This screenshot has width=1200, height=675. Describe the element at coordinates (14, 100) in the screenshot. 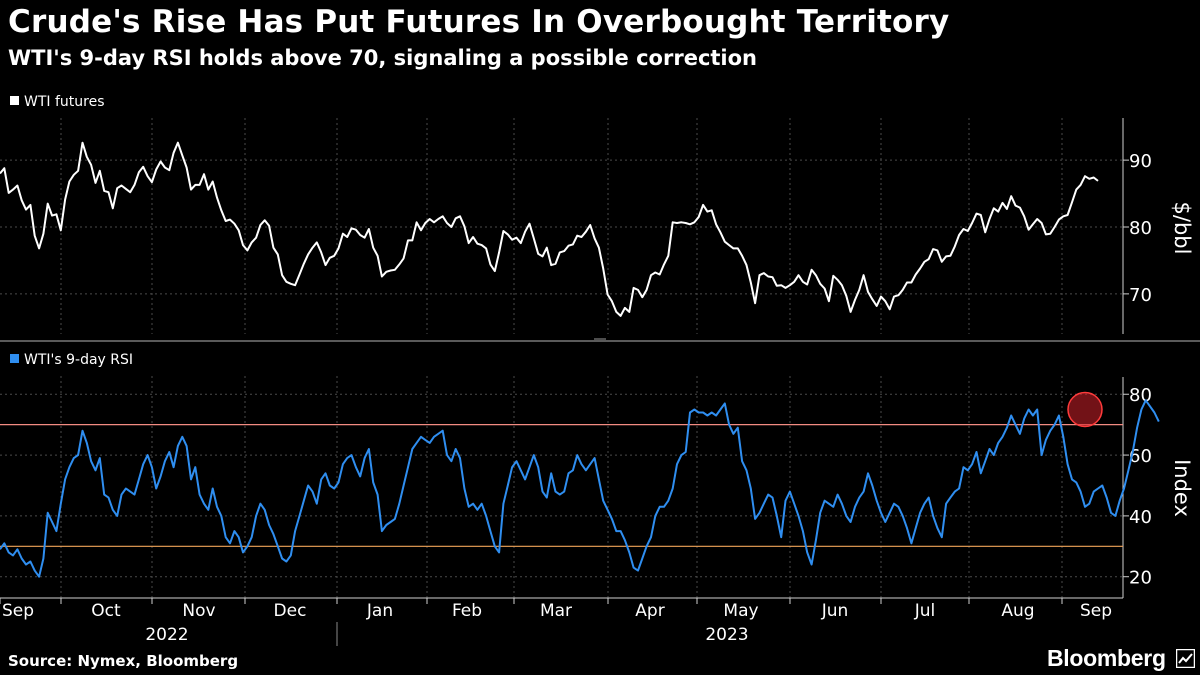

I see `wti-legend-swatch` at that location.